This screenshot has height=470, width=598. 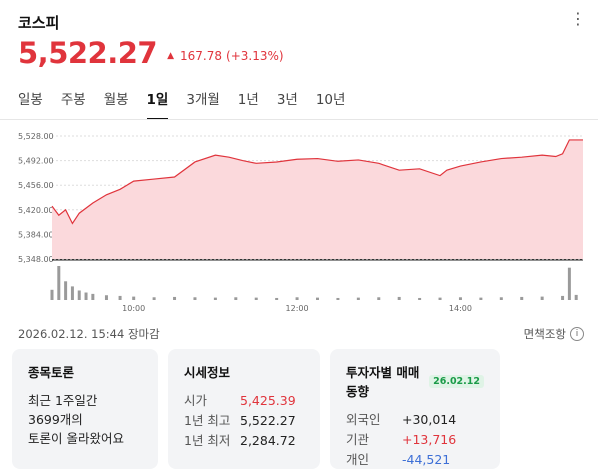 I want to click on kv-value: +13,716, so click(x=429, y=439).